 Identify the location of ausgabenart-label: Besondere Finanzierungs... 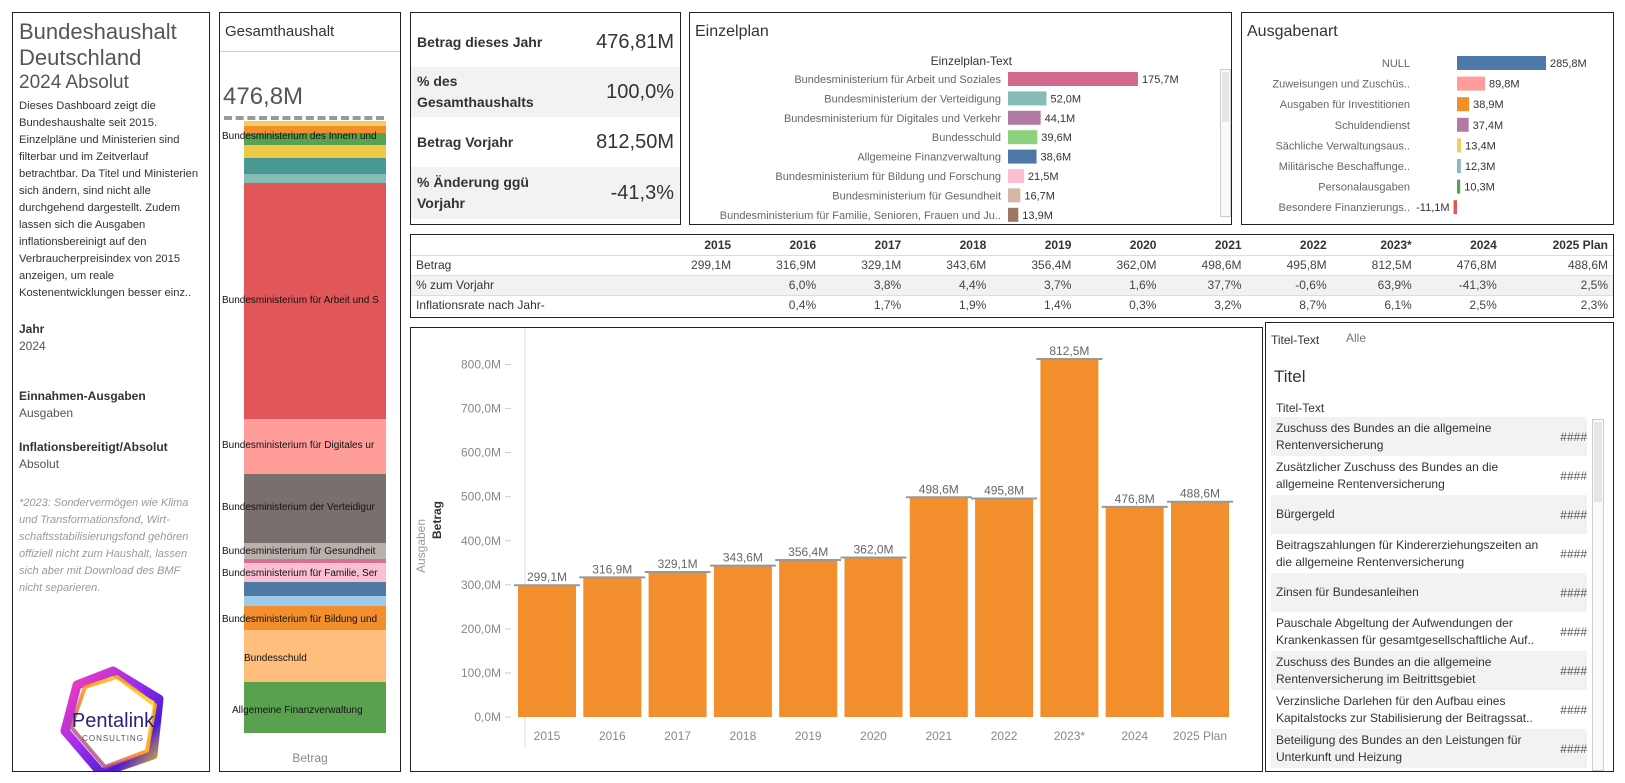
(1344, 208).